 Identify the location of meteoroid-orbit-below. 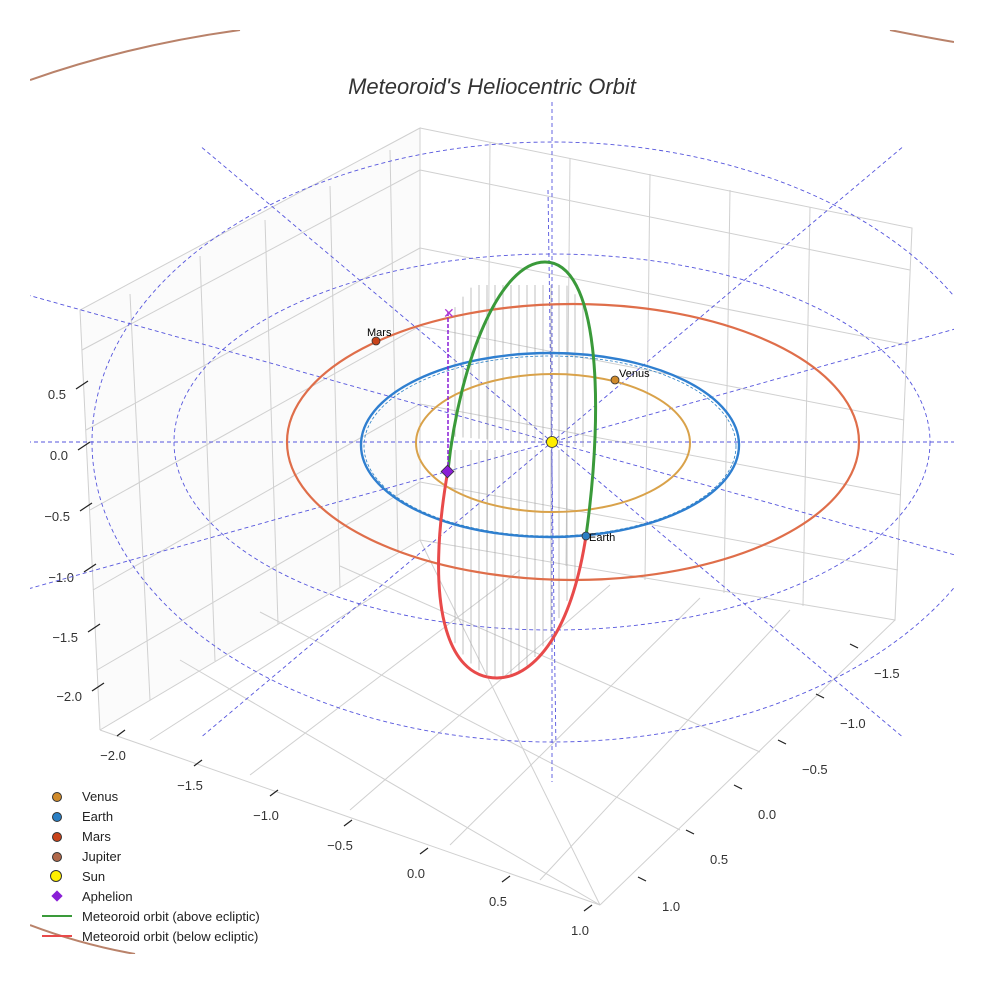
(512, 574).